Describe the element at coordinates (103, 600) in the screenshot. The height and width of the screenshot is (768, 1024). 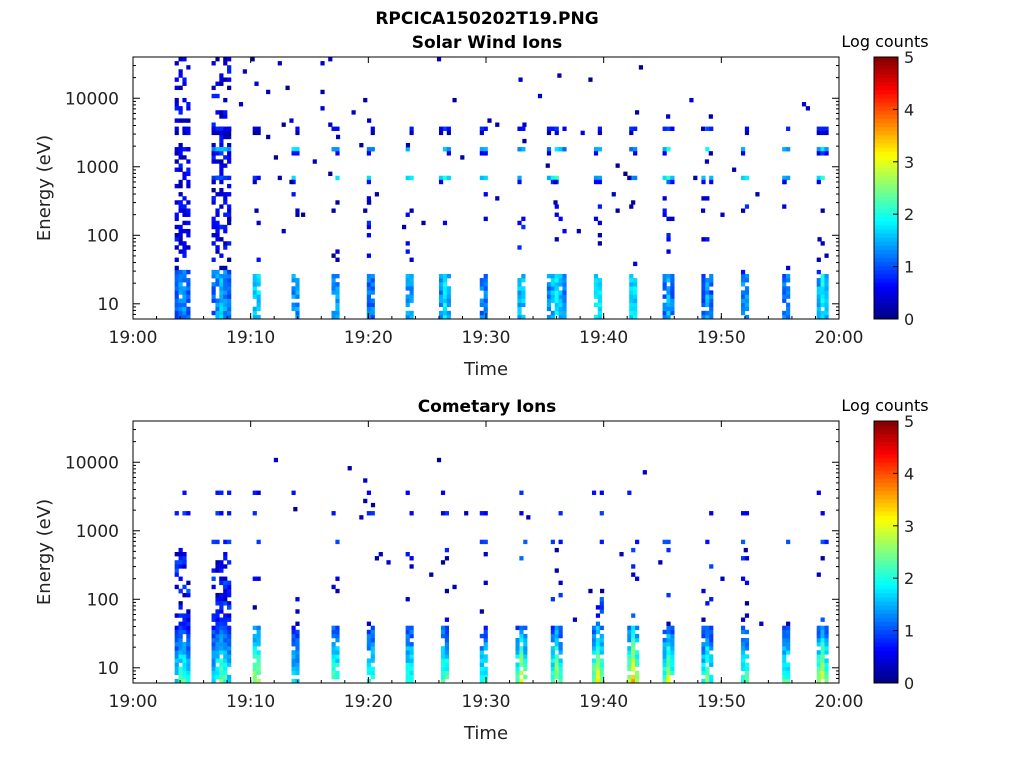
I see `y-tick-label: 100` at that location.